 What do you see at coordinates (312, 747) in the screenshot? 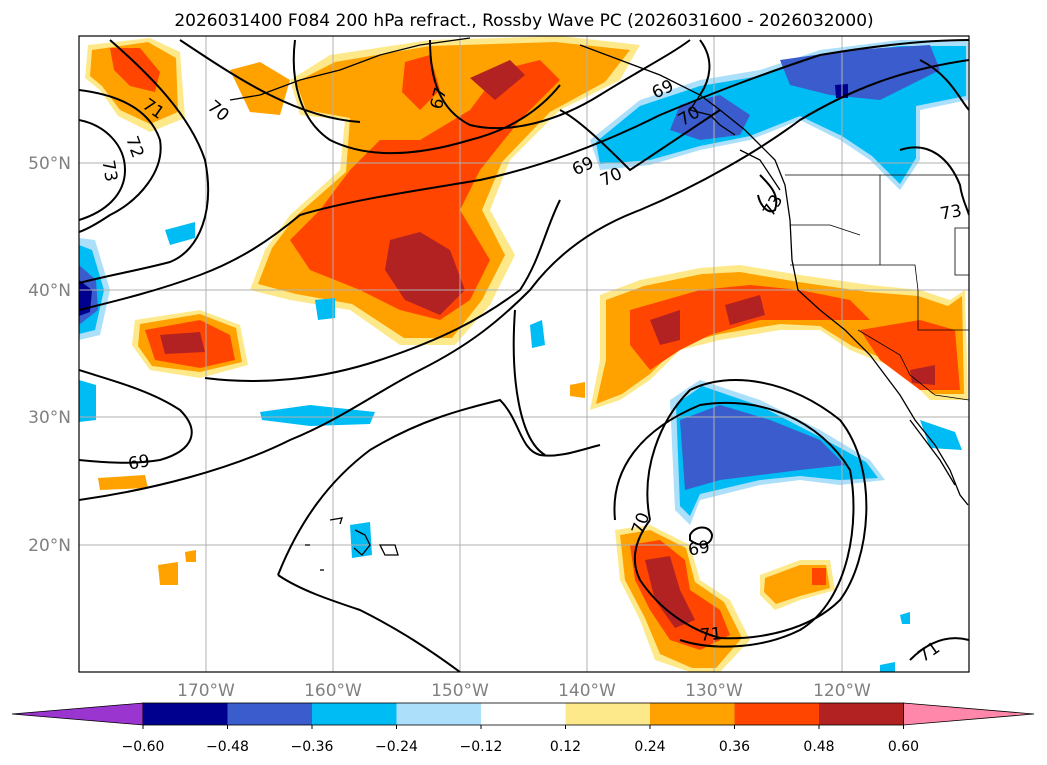
I see `colorbar-tick-label: −0.36` at bounding box center [312, 747].